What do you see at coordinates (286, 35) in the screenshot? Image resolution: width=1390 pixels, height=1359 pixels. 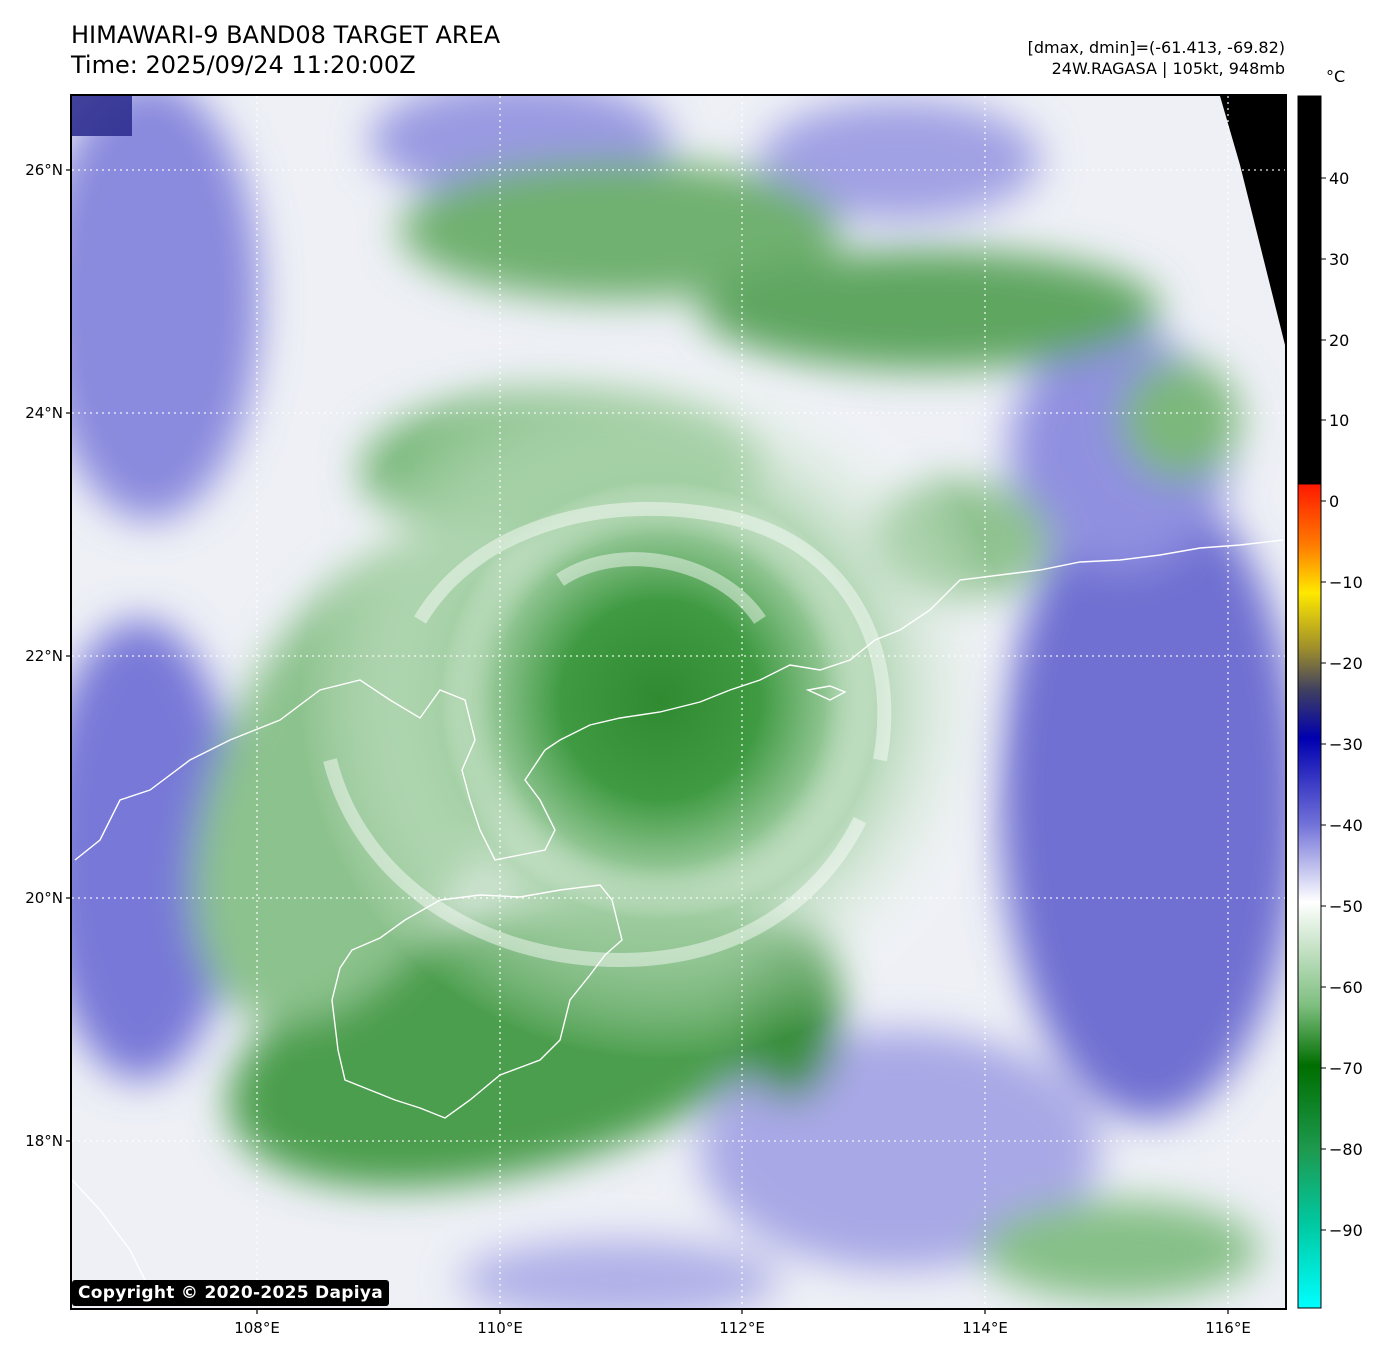 I see `chart-title: HIMAWARI-9 BAND08 TARGET AREA` at bounding box center [286, 35].